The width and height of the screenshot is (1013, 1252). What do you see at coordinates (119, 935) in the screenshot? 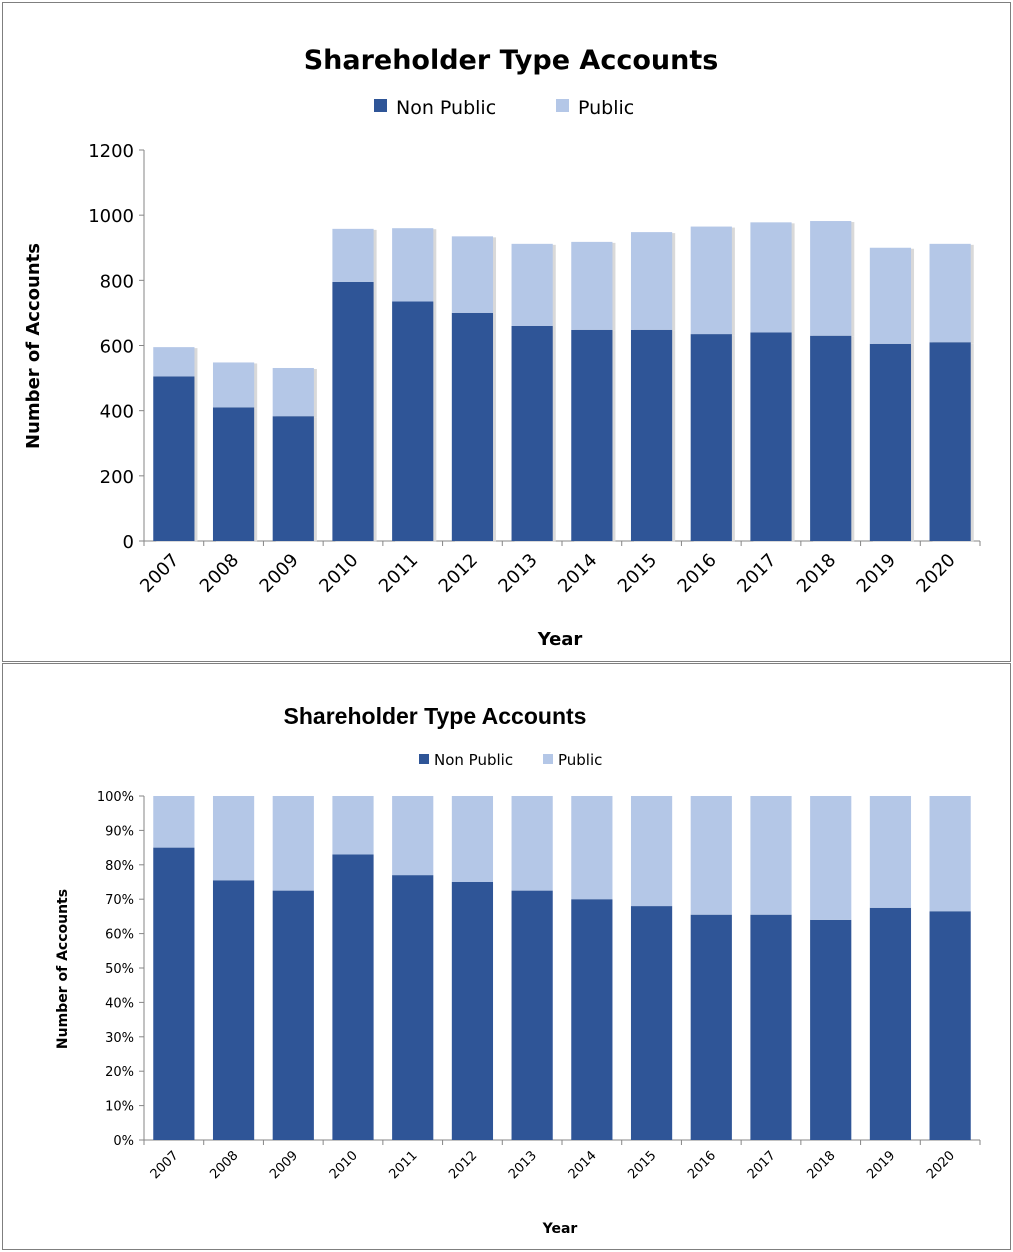
I see `y-tick-label: 60%` at bounding box center [119, 935].